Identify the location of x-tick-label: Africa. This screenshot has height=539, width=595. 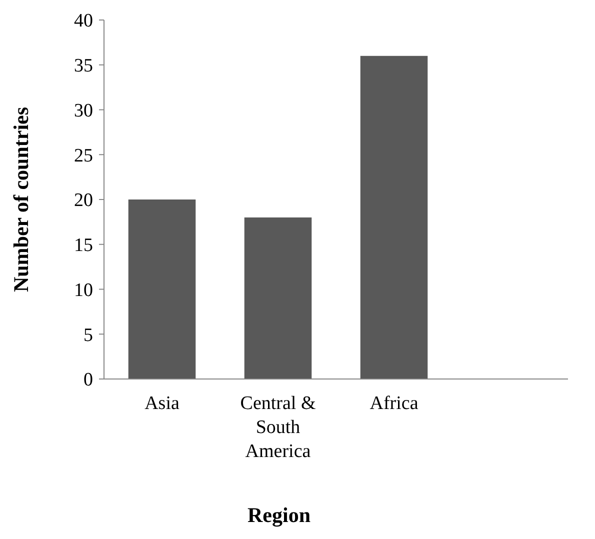
(394, 403).